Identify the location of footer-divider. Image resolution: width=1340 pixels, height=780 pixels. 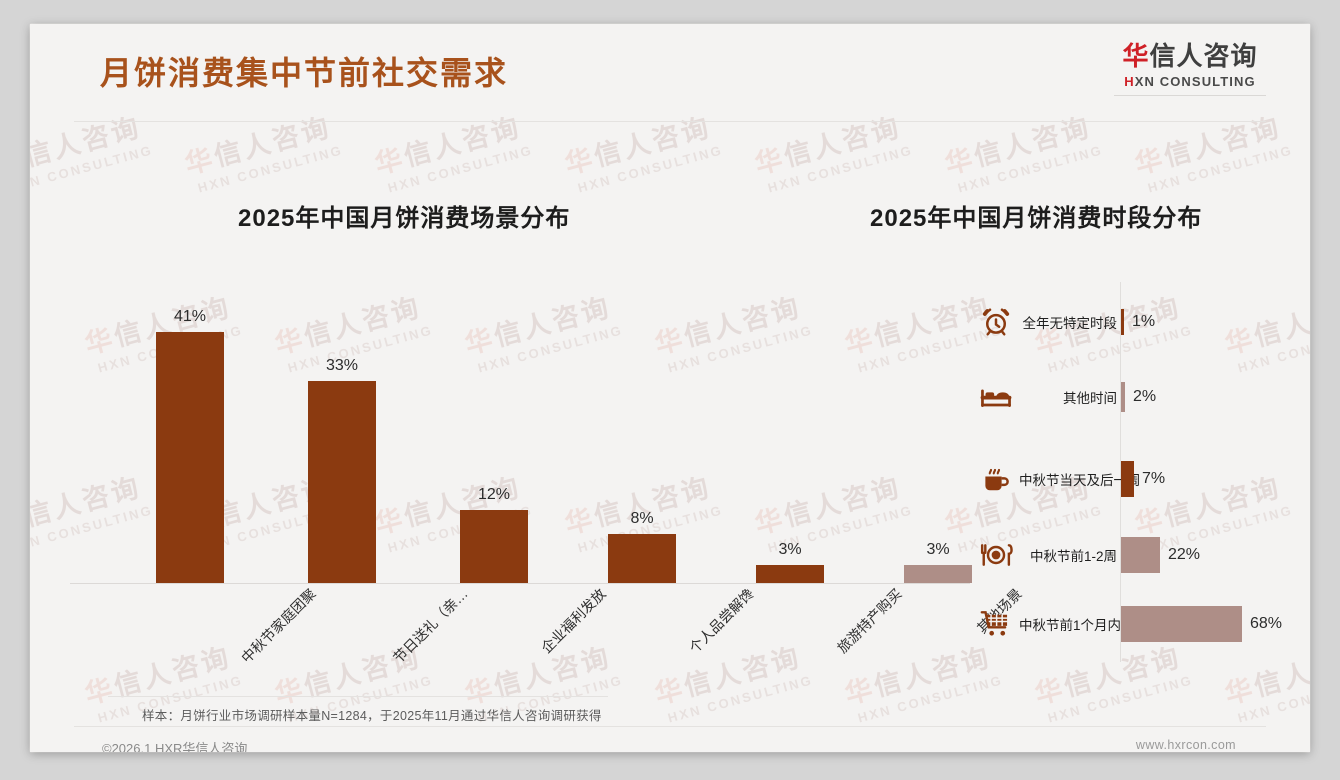
(670, 726).